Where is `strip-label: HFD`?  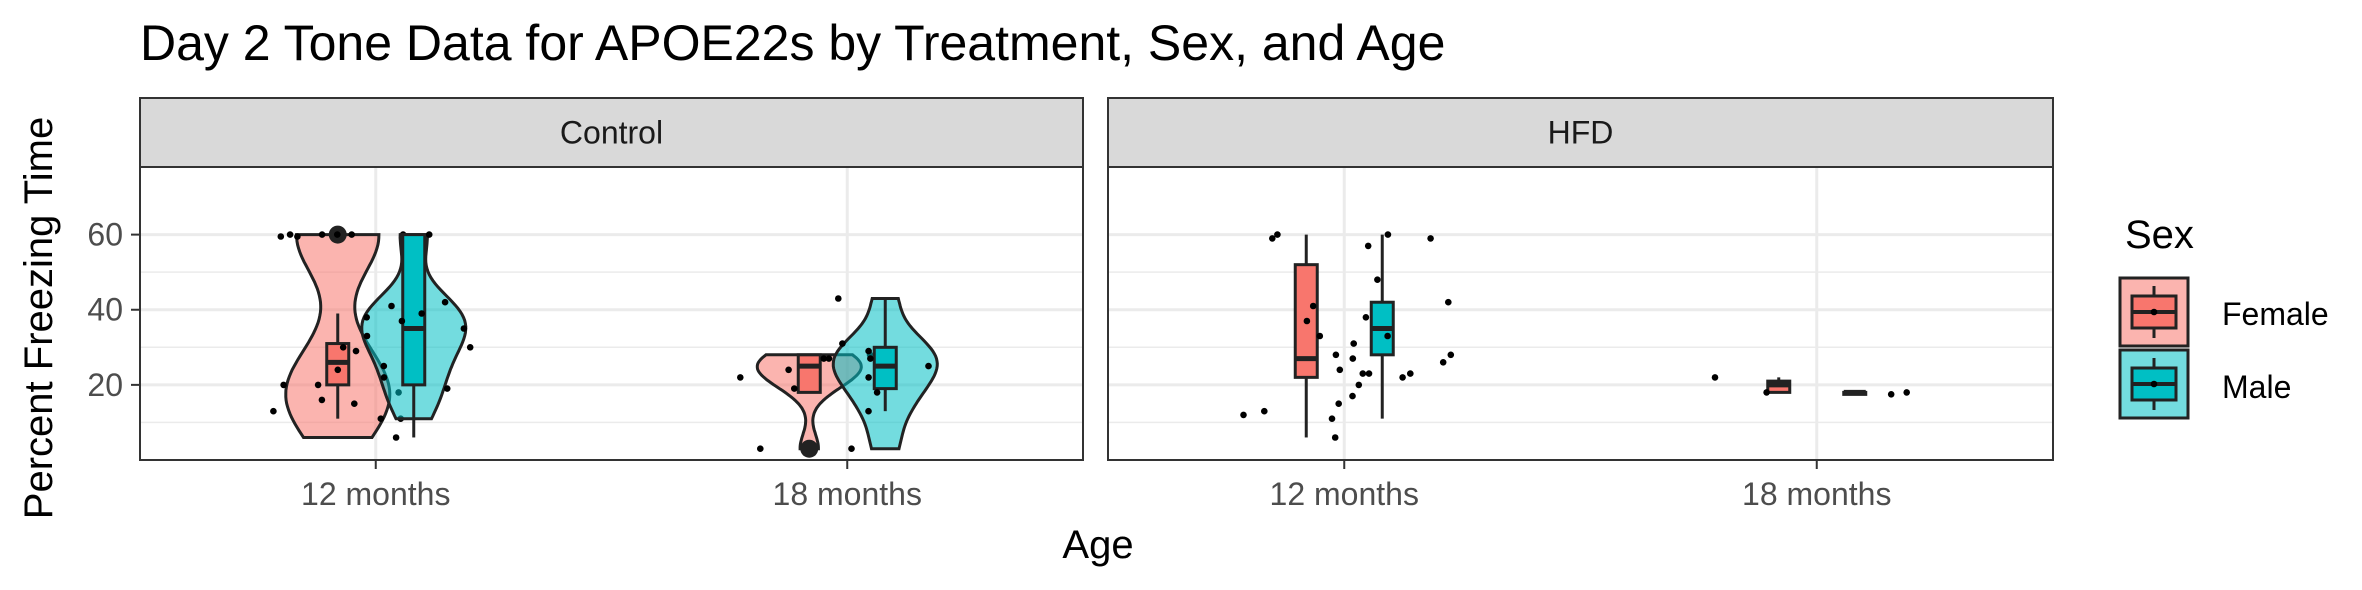
strip-label: HFD is located at coordinates (1581, 133).